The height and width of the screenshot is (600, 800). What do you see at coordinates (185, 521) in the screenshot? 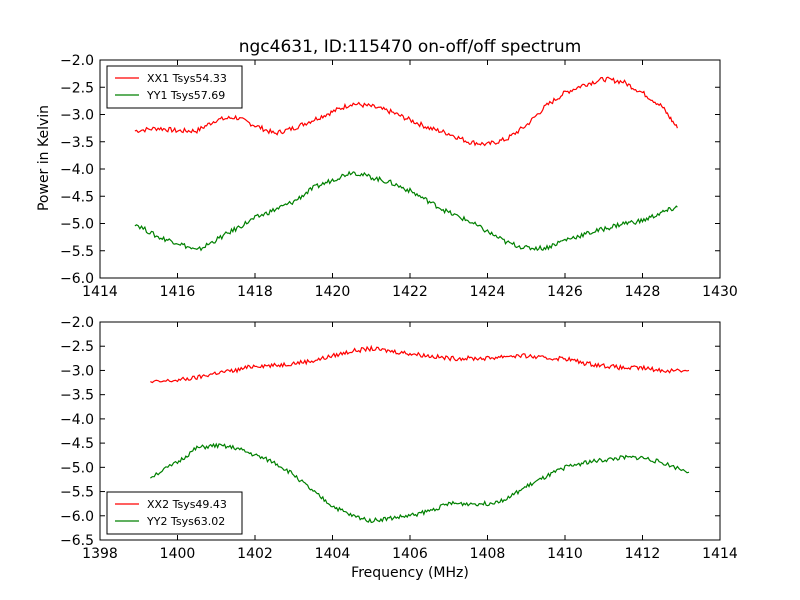
I see `legend-entry: YY2 Tsys63.02` at bounding box center [185, 521].